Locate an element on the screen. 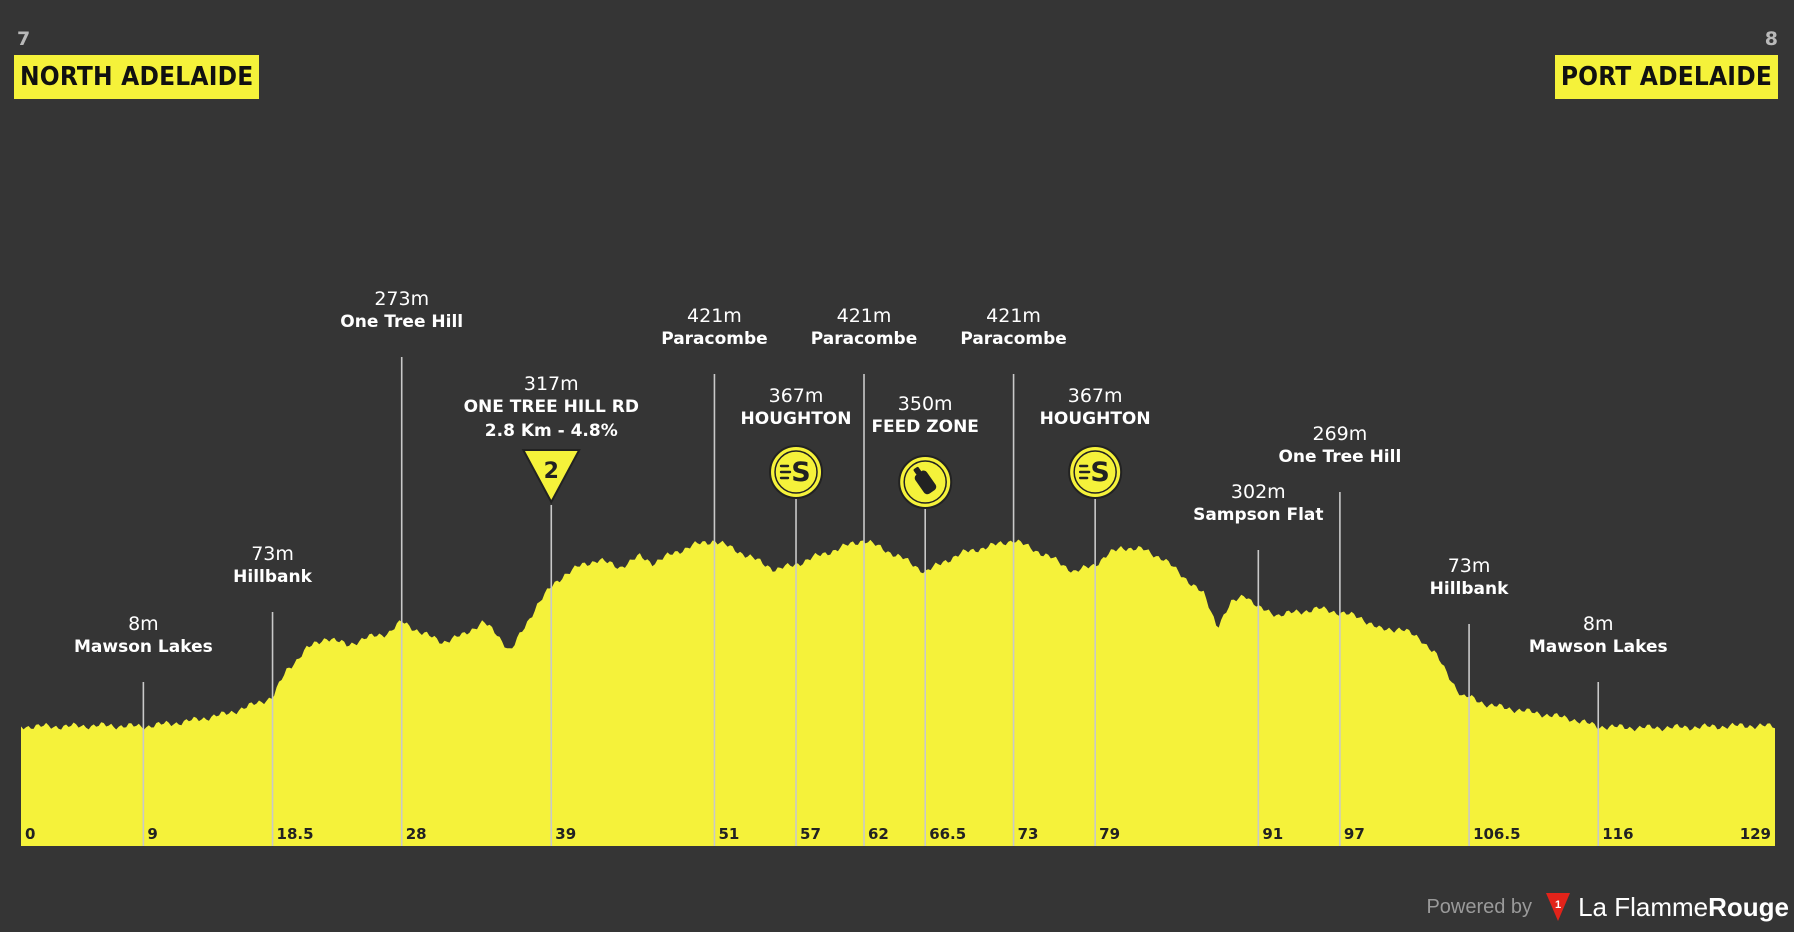 This screenshot has height=932, width=1794. svg-text: 2 is located at coordinates (551, 471).